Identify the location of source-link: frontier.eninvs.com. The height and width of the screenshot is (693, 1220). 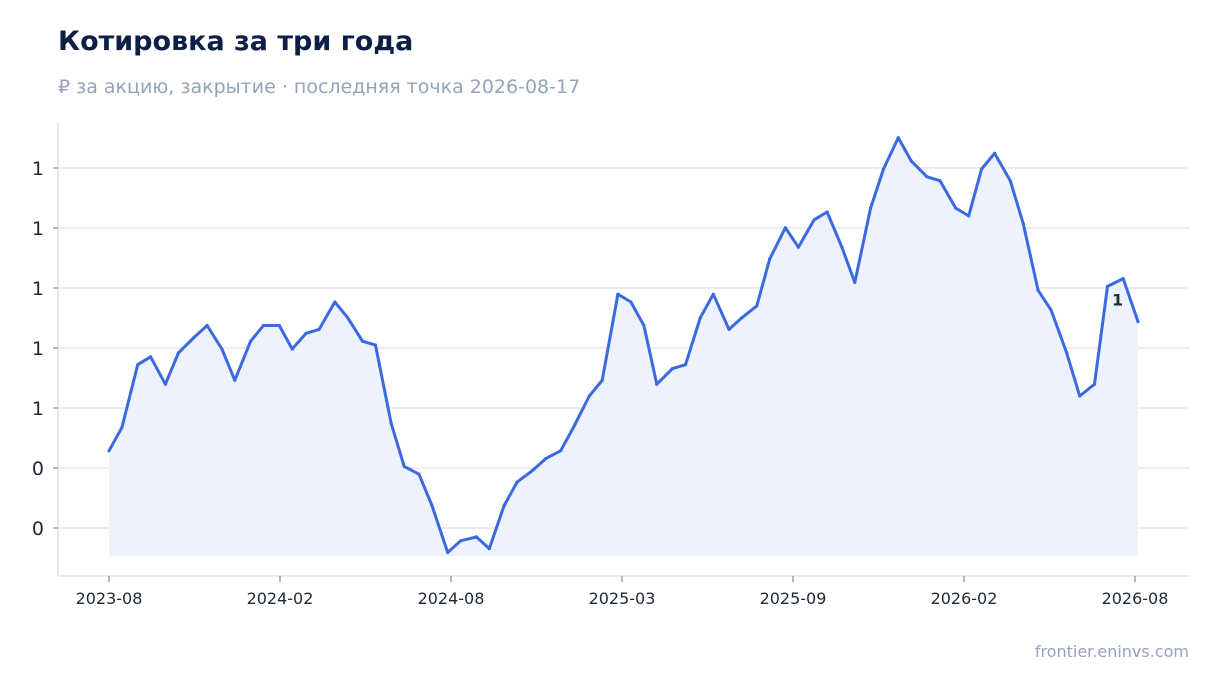
(1111, 651).